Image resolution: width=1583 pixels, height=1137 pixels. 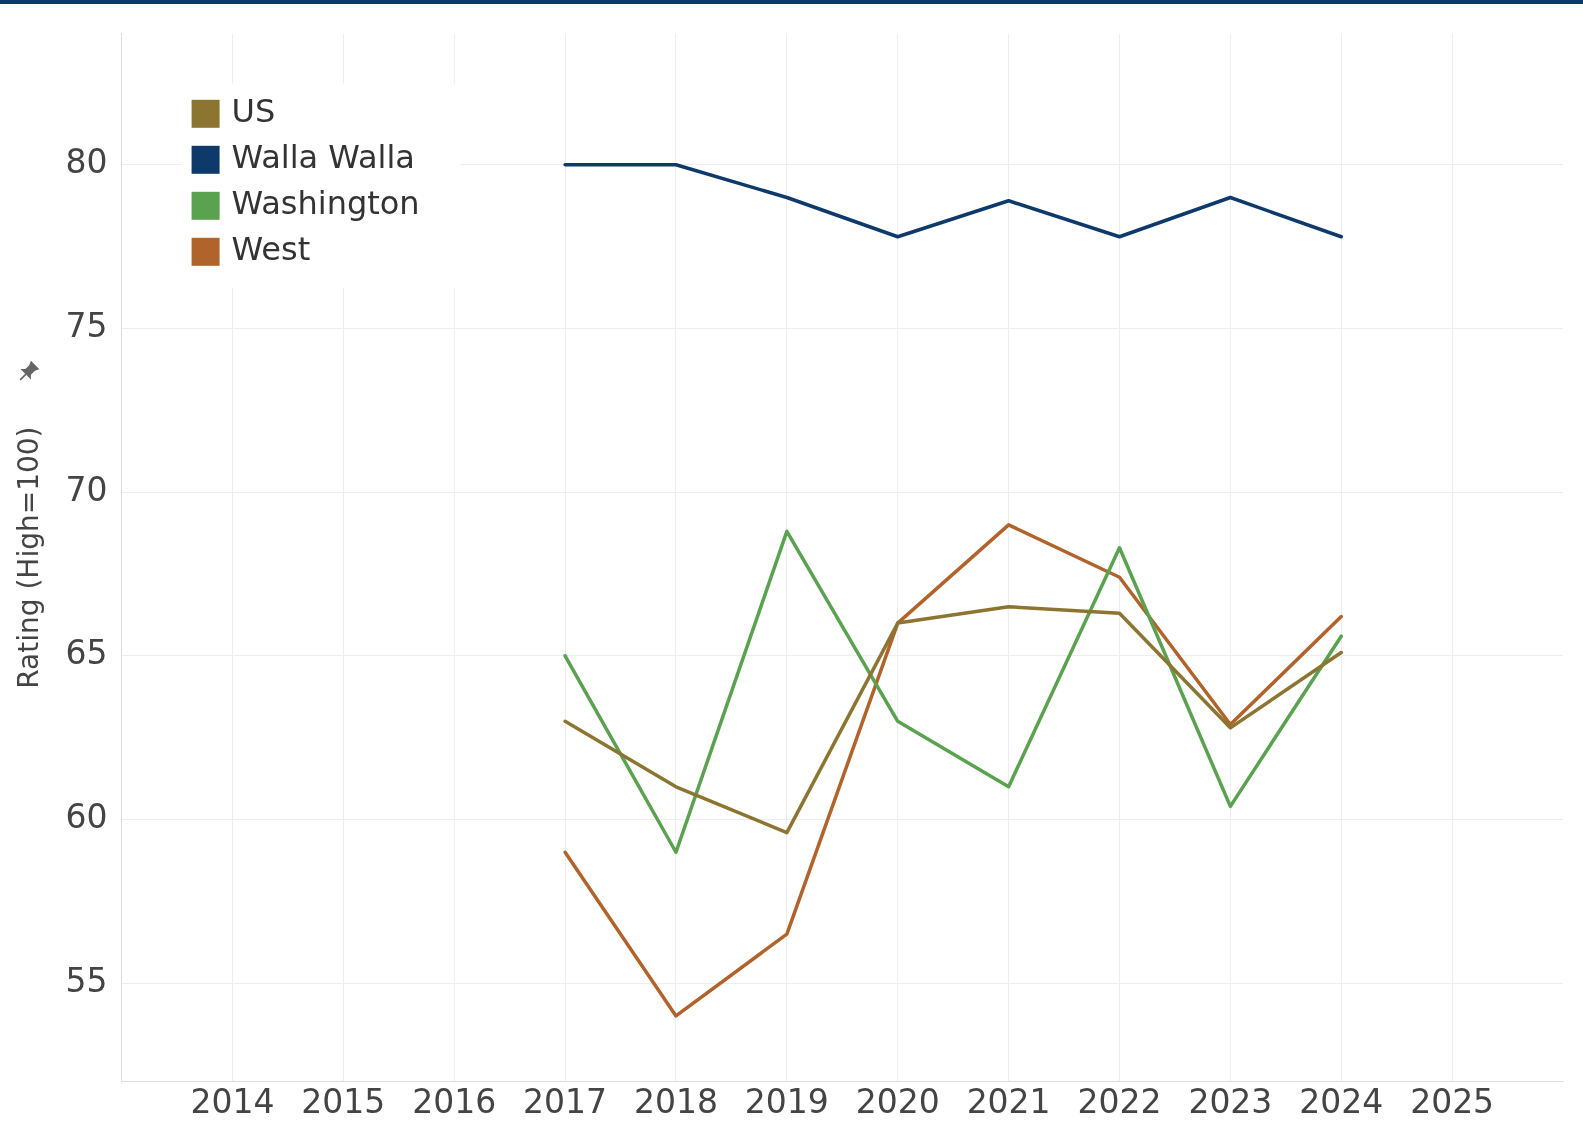 I want to click on x-tick-label: 2014, so click(x=232, y=1101).